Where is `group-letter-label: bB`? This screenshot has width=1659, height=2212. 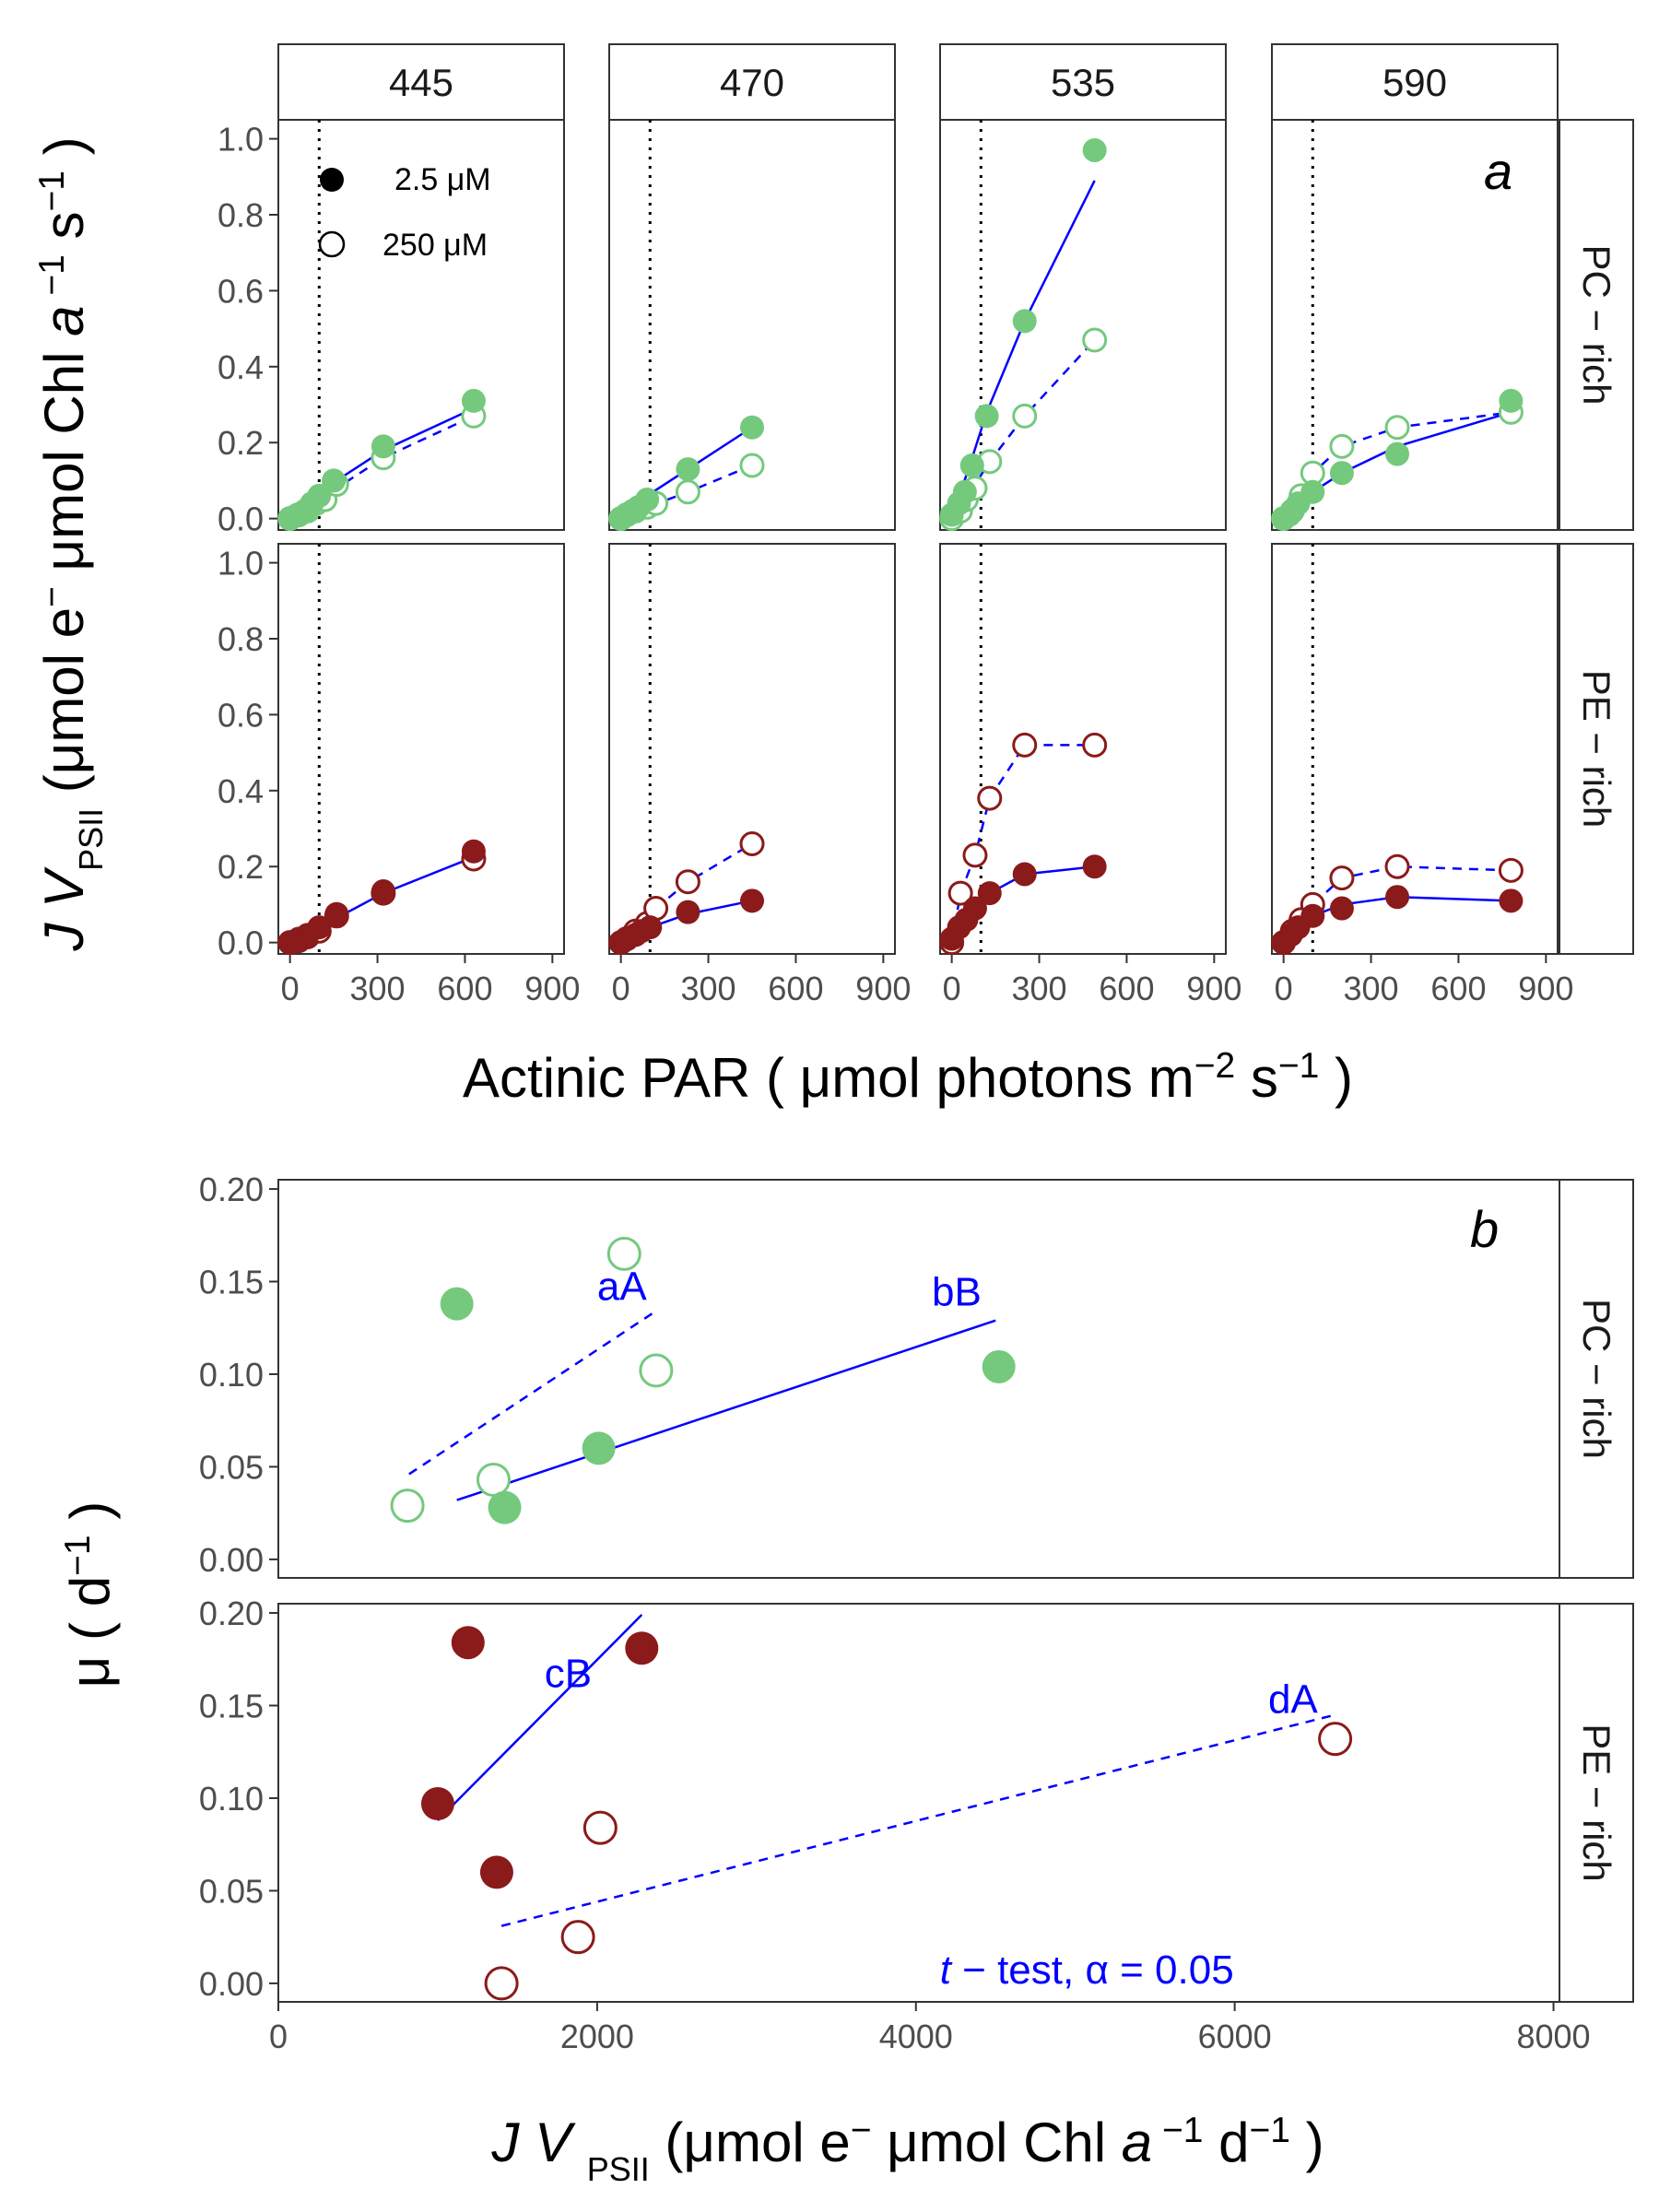 group-letter-label: bB is located at coordinates (957, 1292).